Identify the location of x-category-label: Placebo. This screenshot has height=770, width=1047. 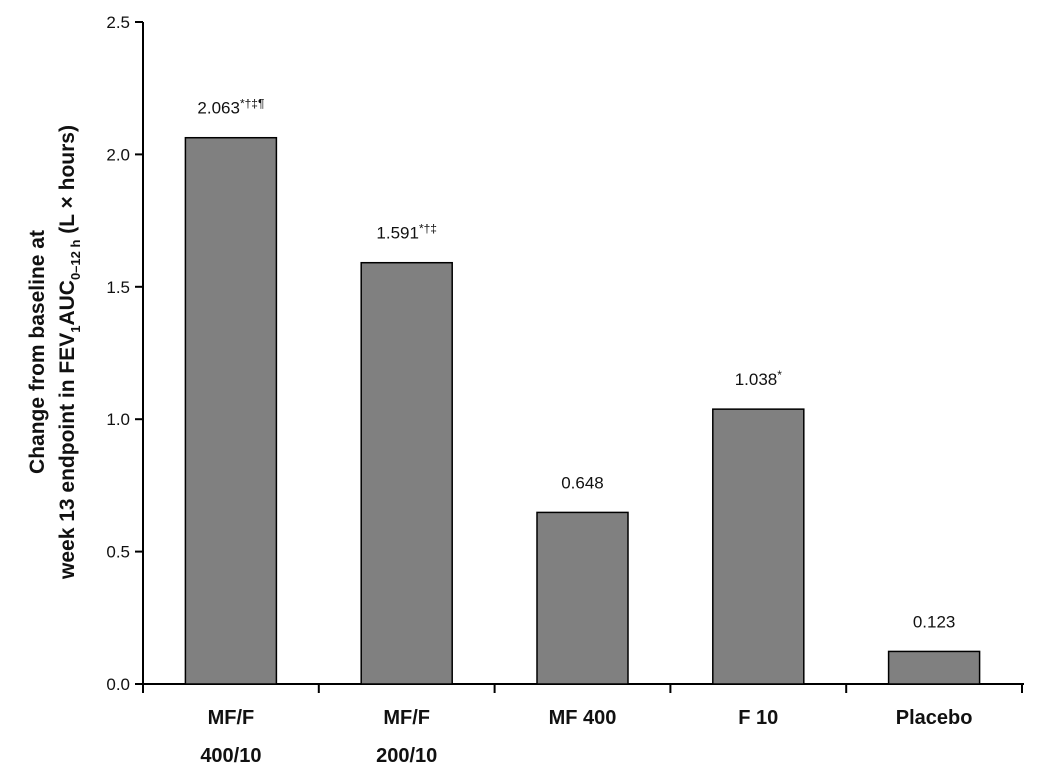
(934, 718).